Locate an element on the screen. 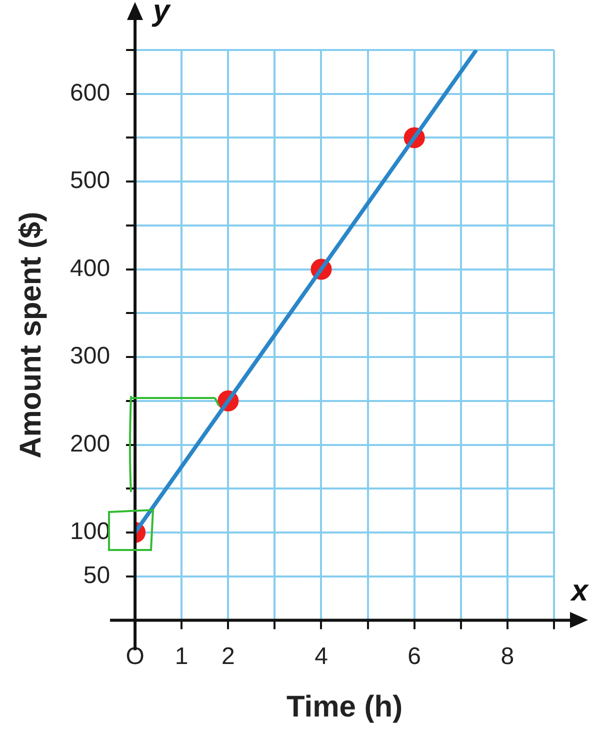 The image size is (590, 736). x-tick-label: 2 is located at coordinates (228, 656).